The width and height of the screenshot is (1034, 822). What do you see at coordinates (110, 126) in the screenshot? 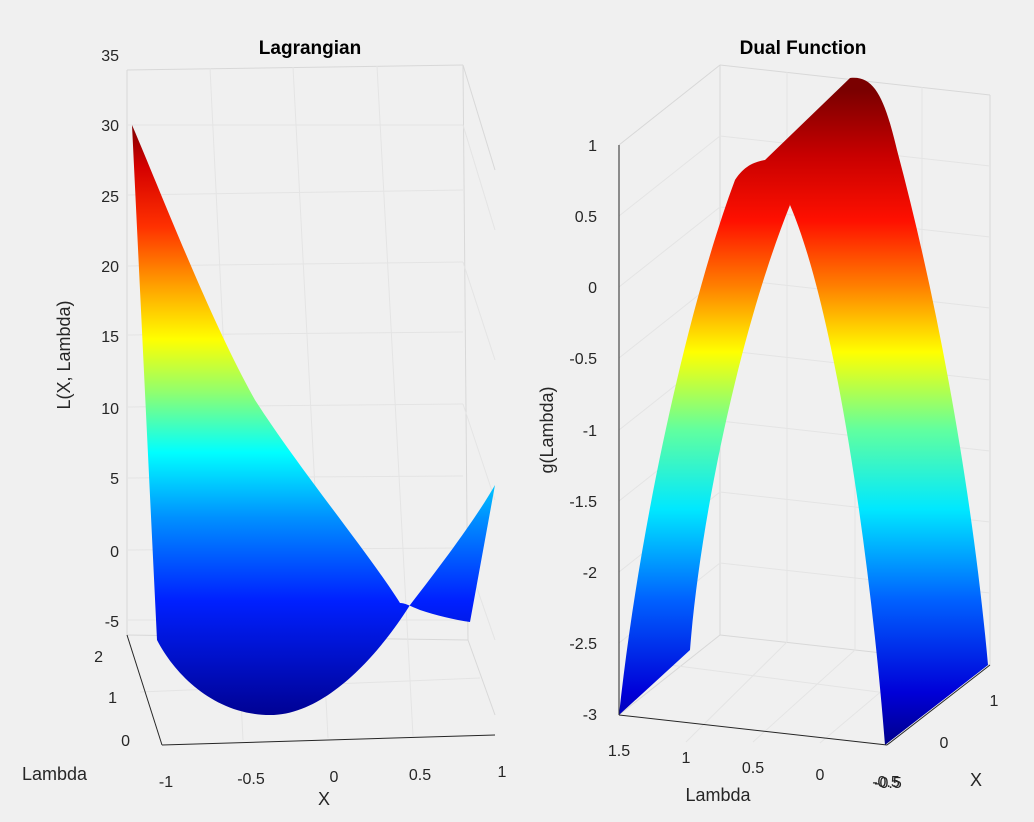
I see `z-tick: 30` at bounding box center [110, 126].